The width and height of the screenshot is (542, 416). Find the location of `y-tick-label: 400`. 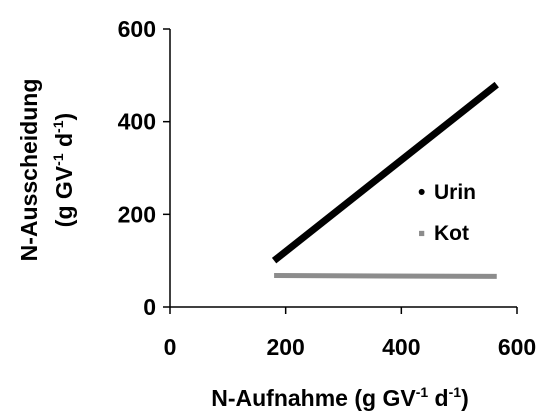

y-tick-label: 400 is located at coordinates (137, 122).